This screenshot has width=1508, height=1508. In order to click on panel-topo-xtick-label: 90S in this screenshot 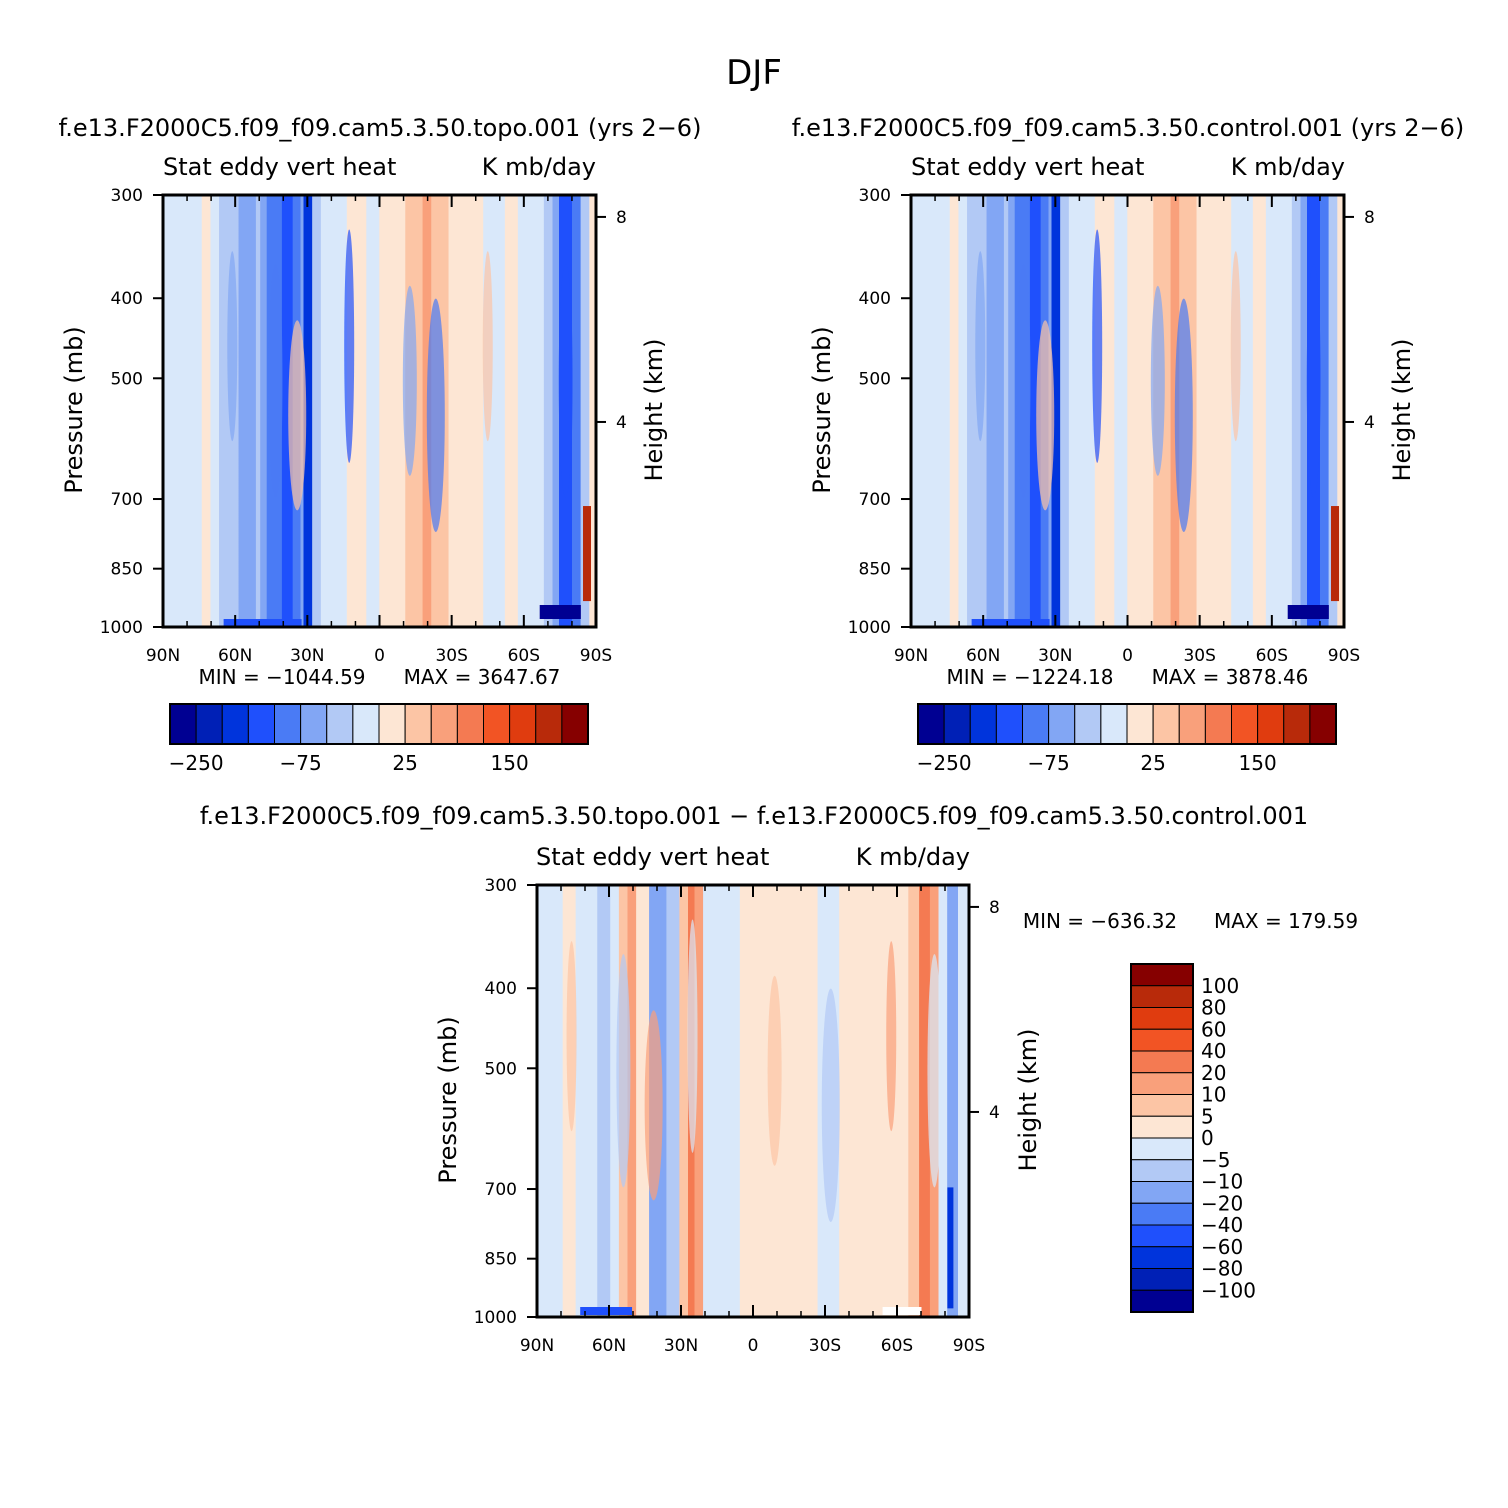, I will do `click(596, 656)`.